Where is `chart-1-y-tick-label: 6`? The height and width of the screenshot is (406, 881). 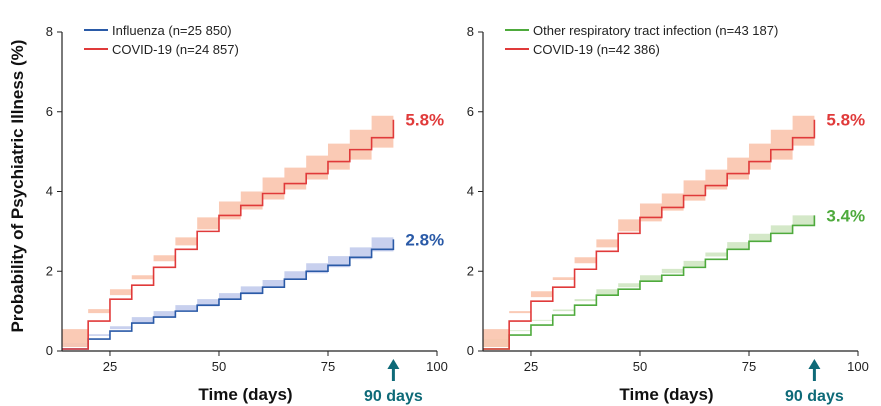 chart-1-y-tick-label: 6 is located at coordinates (49, 111).